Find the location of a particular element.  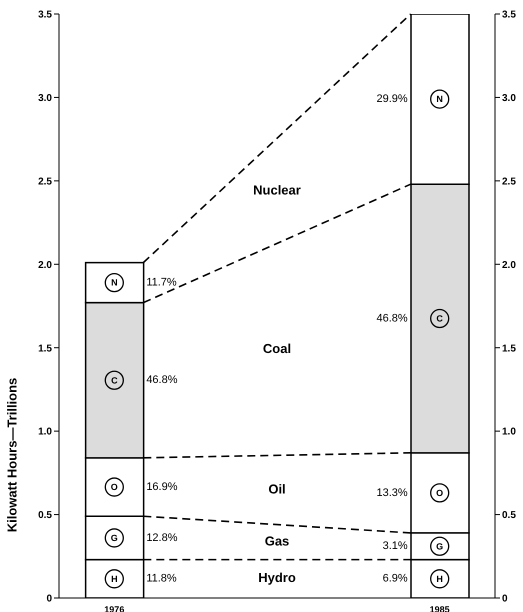

annotation: Coal is located at coordinates (277, 348).